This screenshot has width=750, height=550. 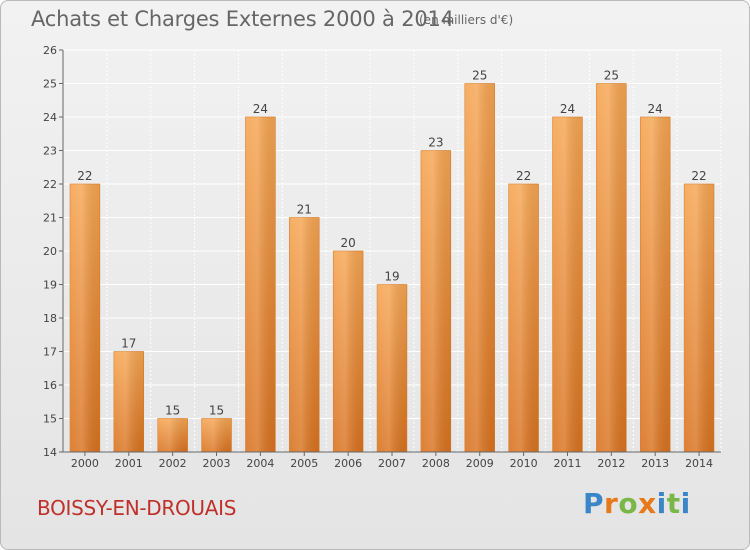 What do you see at coordinates (435, 143) in the screenshot?
I see `data-label: 23` at bounding box center [435, 143].